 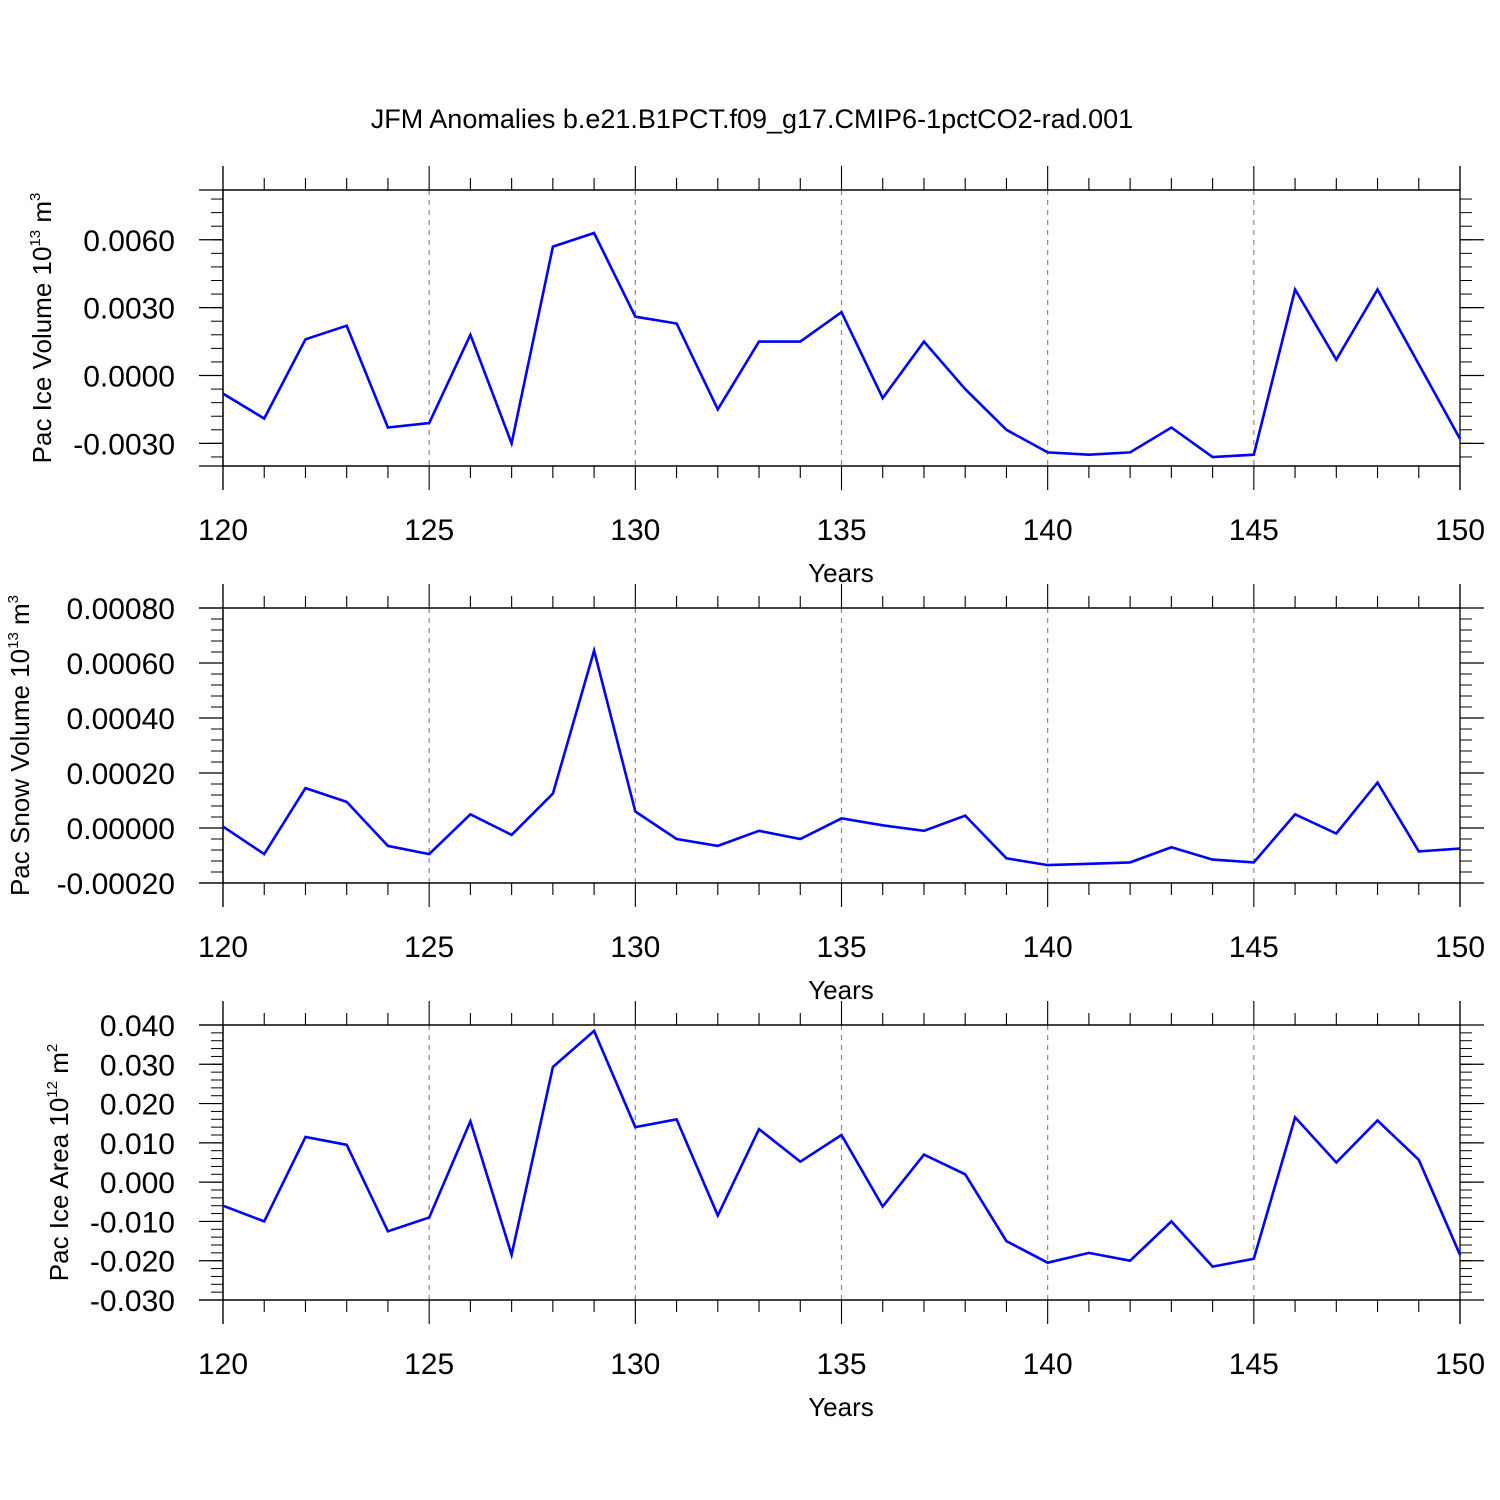 I want to click on y-tick-label: -0.00020, so click(x=116, y=884).